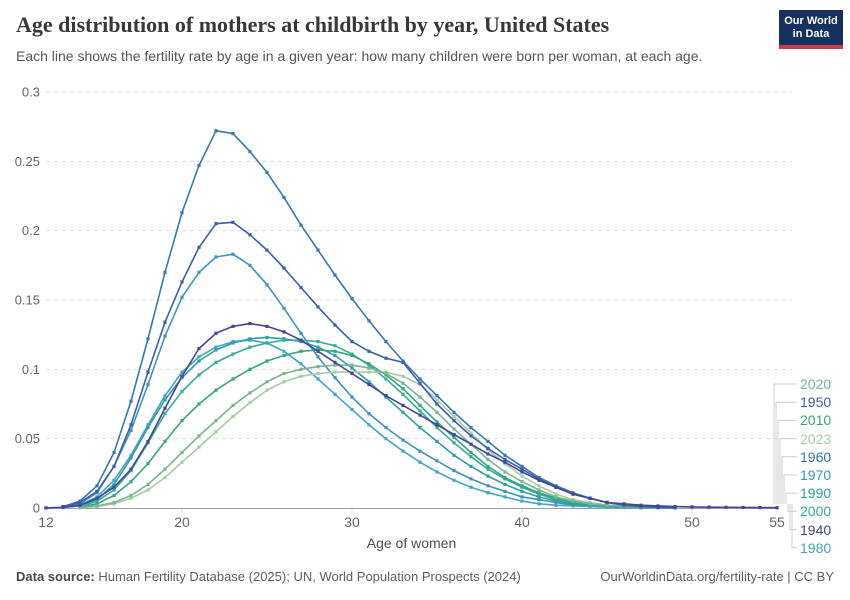 The image size is (850, 600). Describe the element at coordinates (816, 456) in the screenshot. I see `legend-label-1960: 1960` at that location.